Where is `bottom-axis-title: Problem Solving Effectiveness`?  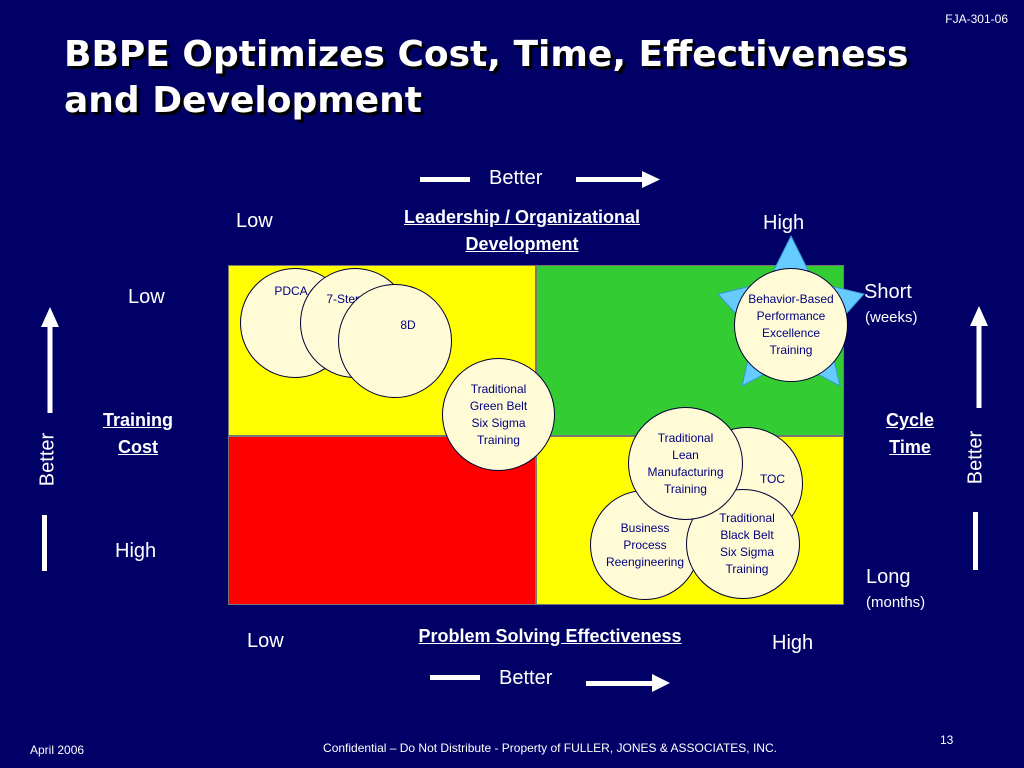 bottom-axis-title: Problem Solving Effectiveness is located at coordinates (550, 636).